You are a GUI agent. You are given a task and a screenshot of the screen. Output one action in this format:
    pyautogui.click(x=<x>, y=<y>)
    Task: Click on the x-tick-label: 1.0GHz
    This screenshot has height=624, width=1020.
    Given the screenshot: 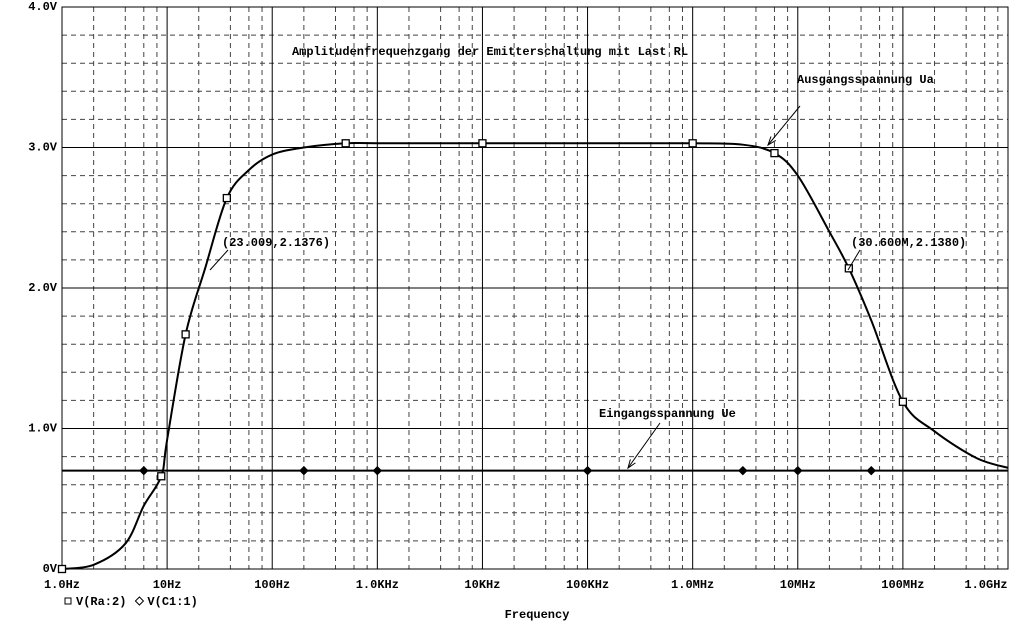 What is the action you would take?
    pyautogui.click(x=985, y=585)
    